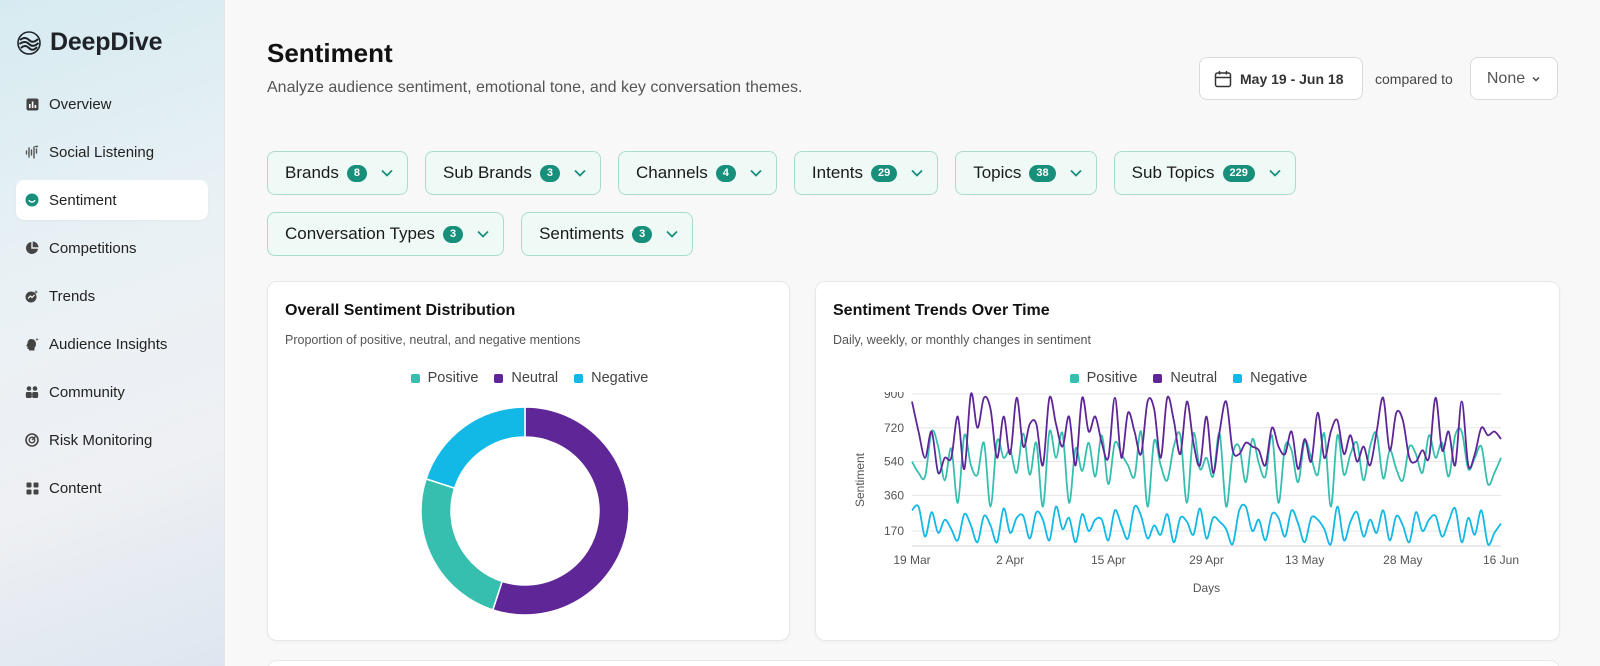  What do you see at coordinates (1501, 560) in the screenshot?
I see `x-tick-label: 16 Jun` at bounding box center [1501, 560].